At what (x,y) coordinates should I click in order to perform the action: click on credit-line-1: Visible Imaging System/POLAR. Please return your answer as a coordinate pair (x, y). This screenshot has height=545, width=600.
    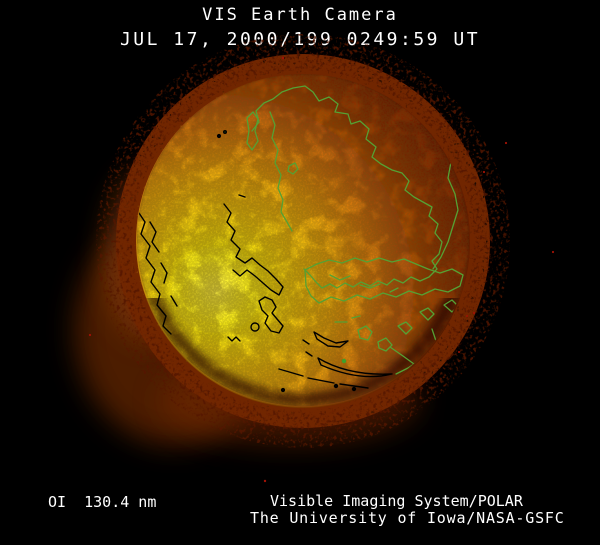
    Looking at the image, I should click on (396, 501).